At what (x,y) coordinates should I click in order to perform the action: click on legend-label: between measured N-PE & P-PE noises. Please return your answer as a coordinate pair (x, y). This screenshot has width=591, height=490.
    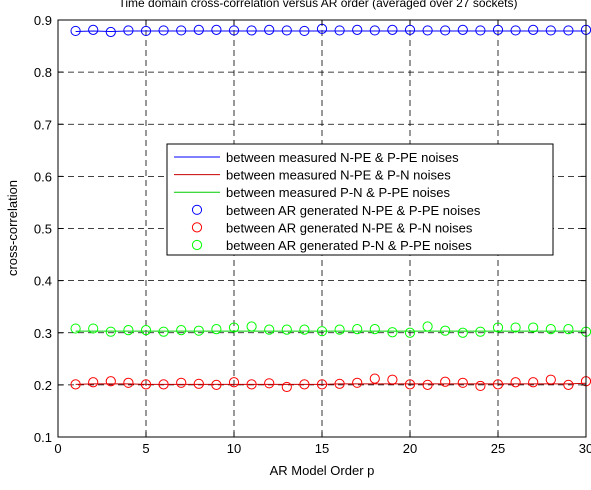
    Looking at the image, I should click on (342, 157).